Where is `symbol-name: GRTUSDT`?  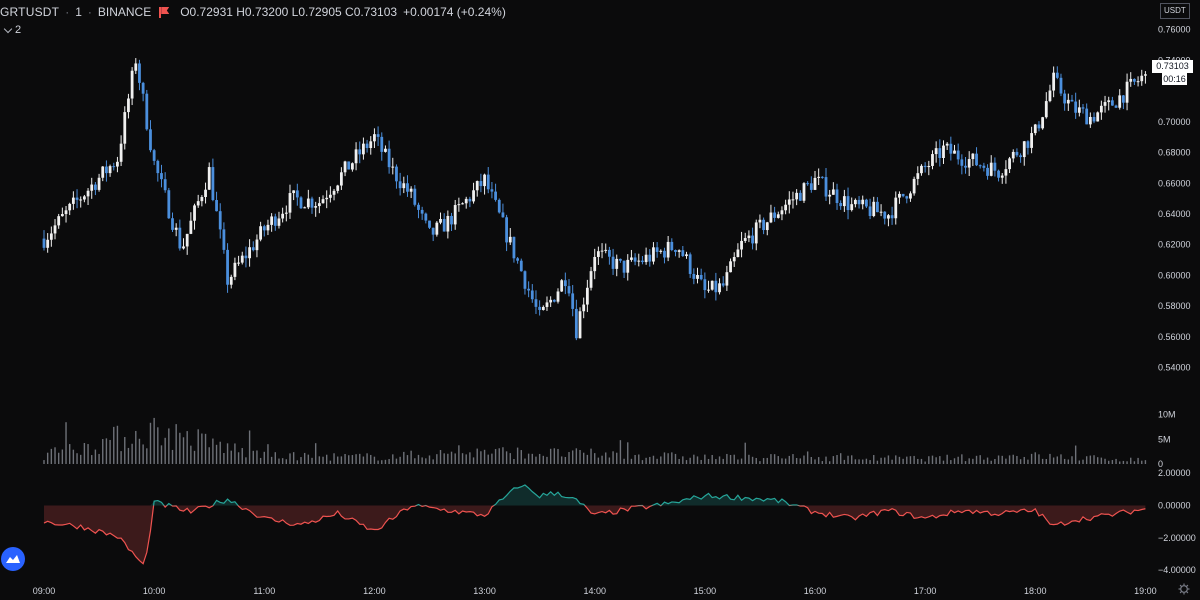 symbol-name: GRTUSDT is located at coordinates (30, 12).